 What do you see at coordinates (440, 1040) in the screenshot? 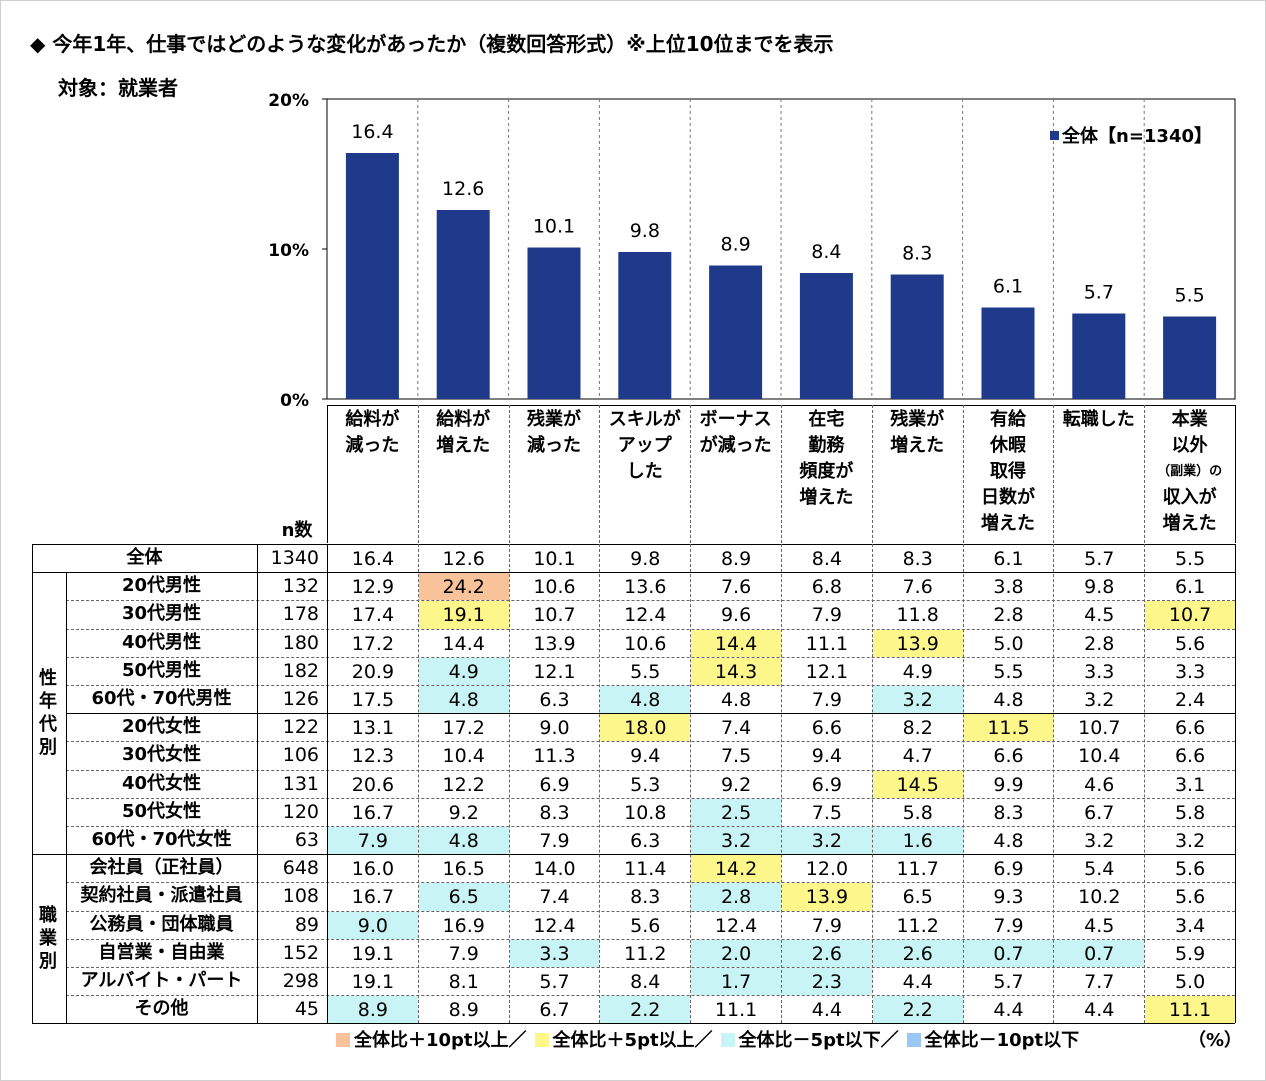
I see `legend-label: 全体比＋10pt以上／` at bounding box center [440, 1040].